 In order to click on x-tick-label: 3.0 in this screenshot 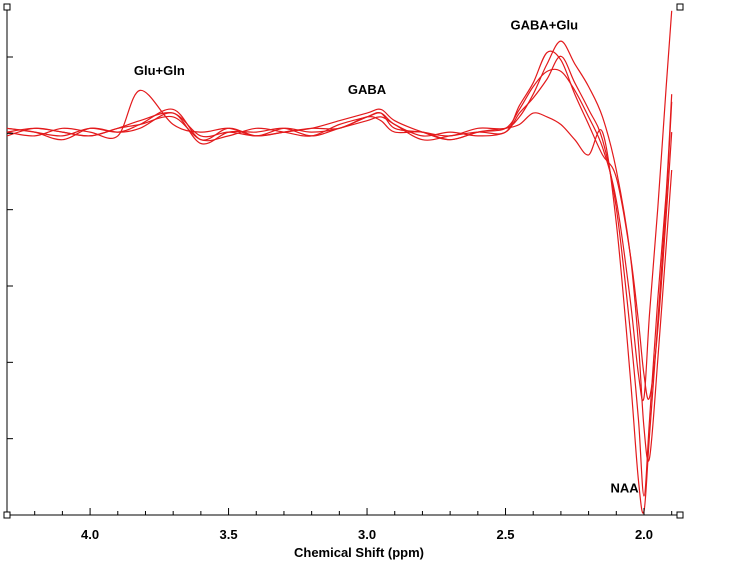, I will do `click(367, 534)`.